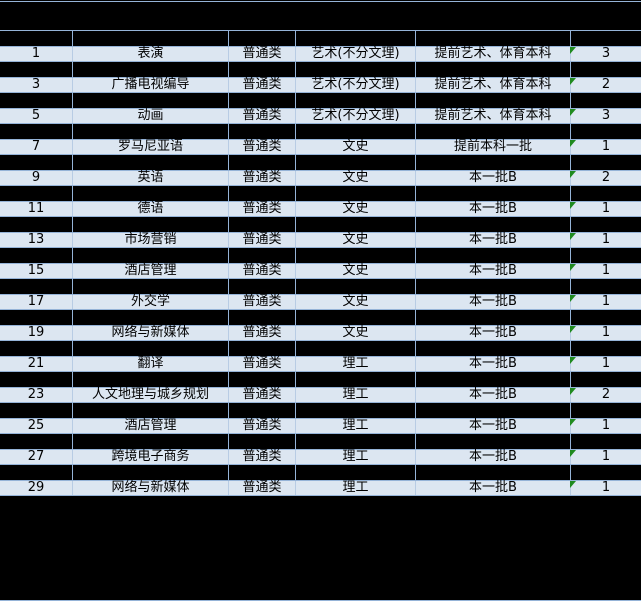  I want to click on cell-index: 13, so click(36, 239).